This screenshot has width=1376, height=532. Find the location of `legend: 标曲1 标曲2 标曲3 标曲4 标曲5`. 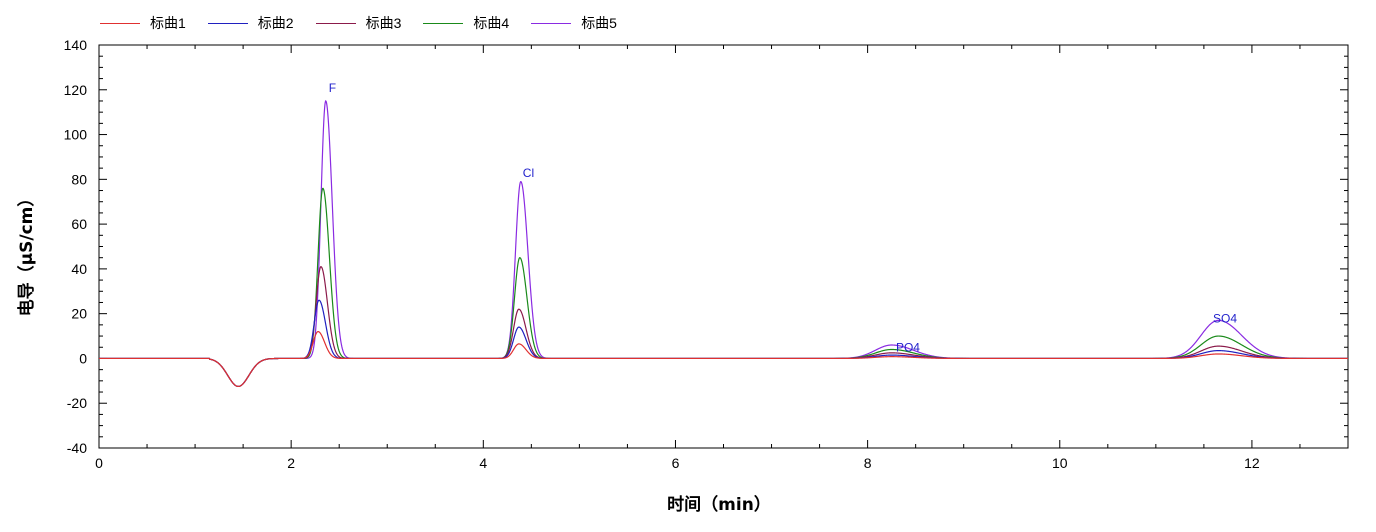

legend: 标曲1 标曲2 标曲3 标曲4 标曲5 is located at coordinates (369, 23).